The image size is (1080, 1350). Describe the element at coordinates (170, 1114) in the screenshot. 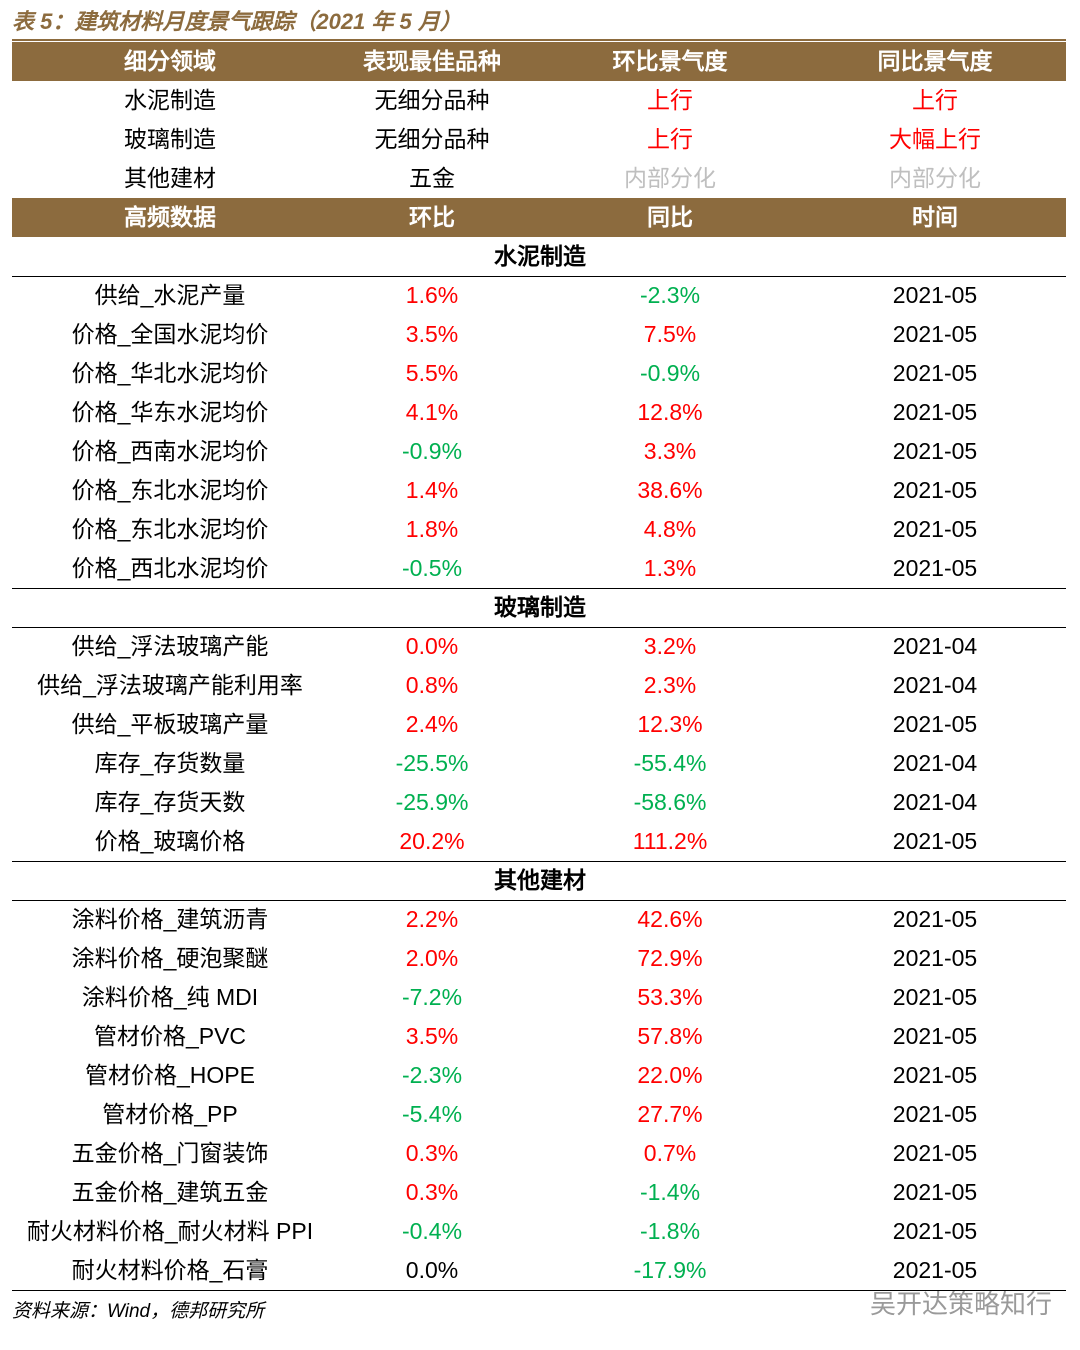

I see `row-label: 管材价格_PP` at that location.